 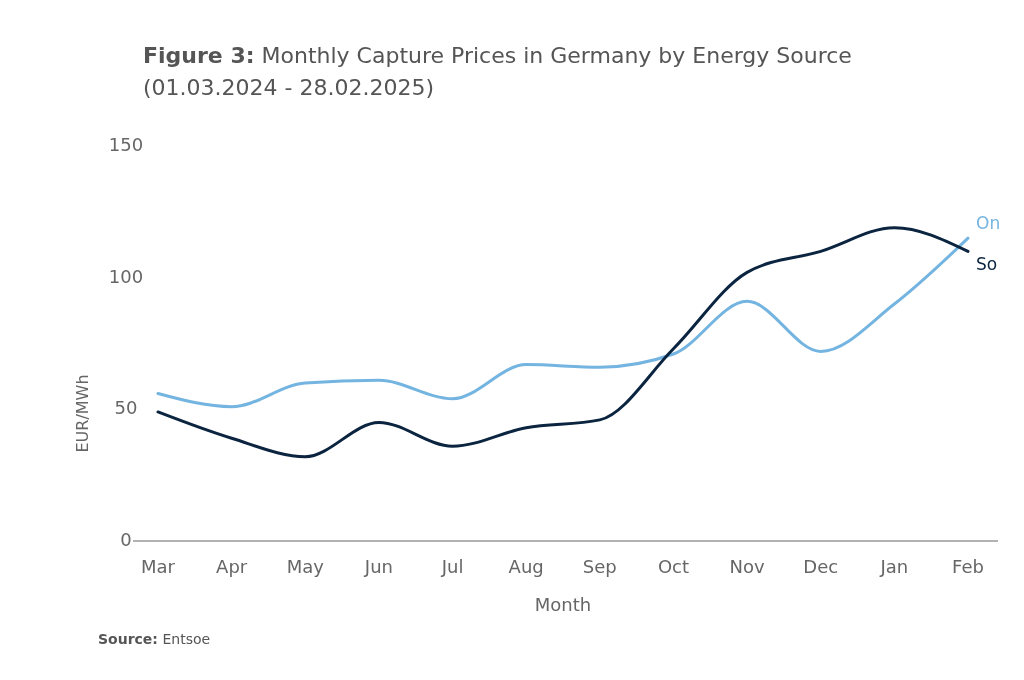 I want to click on x-tick-label: Jul, so click(x=452, y=566).